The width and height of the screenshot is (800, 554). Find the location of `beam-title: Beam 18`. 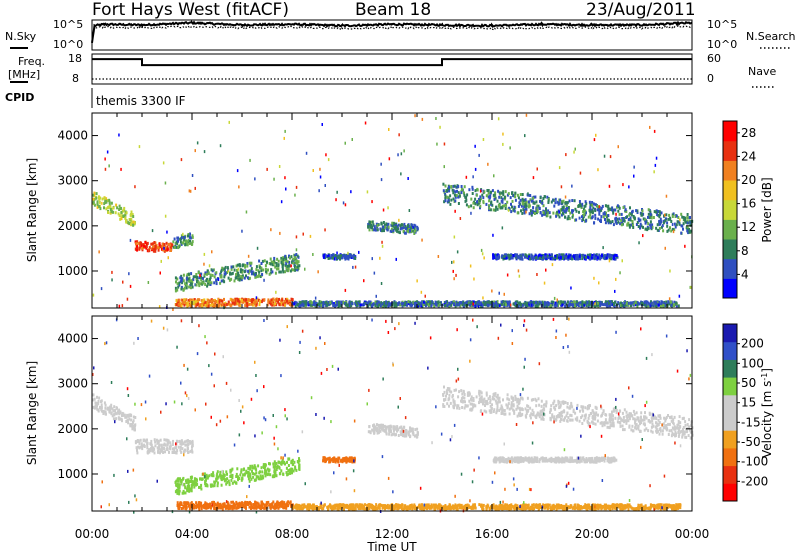

beam-title: Beam 18 is located at coordinates (393, 10).